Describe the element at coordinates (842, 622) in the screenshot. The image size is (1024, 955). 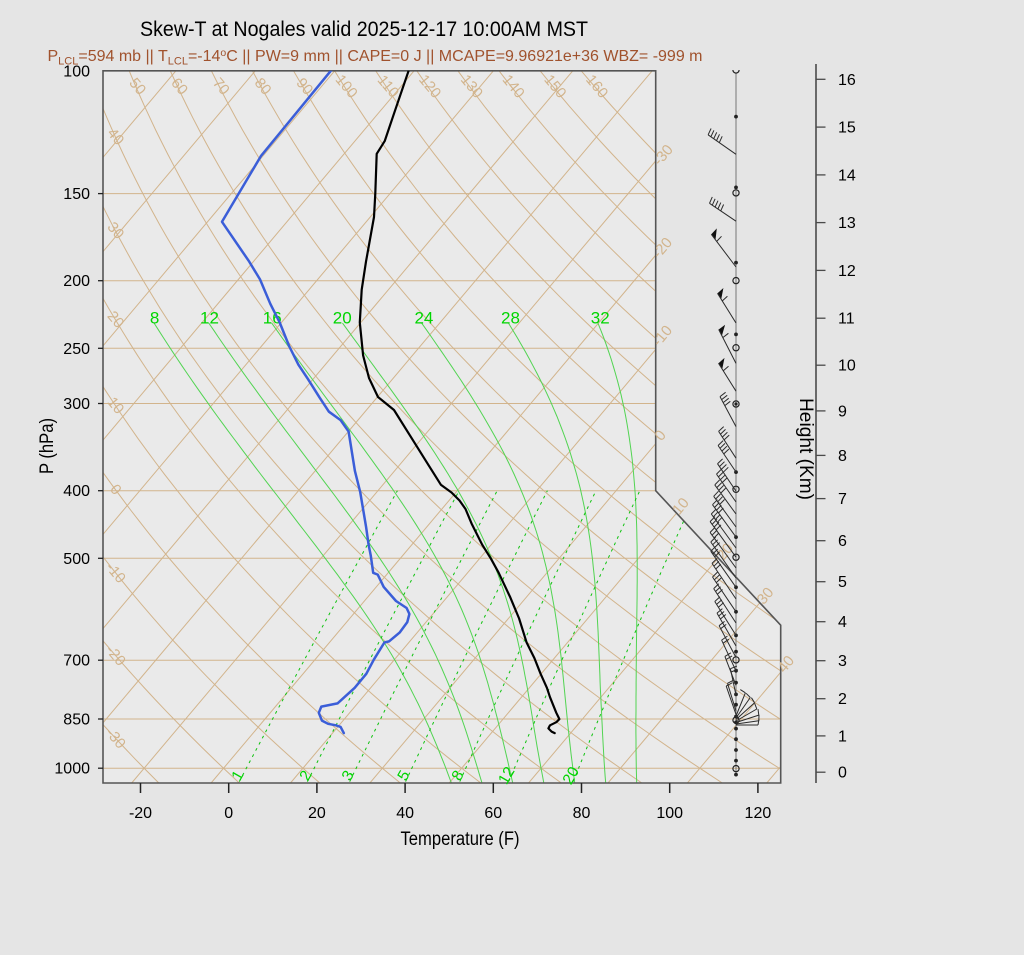
I see `svg-text: 4` at that location.